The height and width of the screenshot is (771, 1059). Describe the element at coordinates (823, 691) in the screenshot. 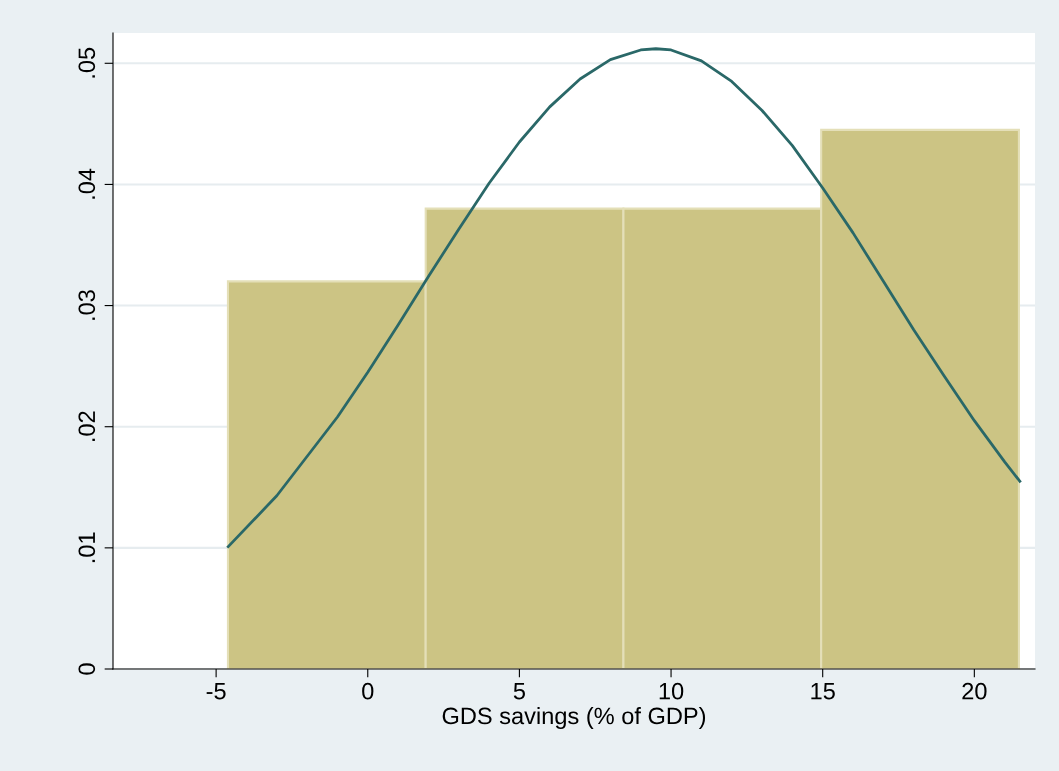

I see `x-tick-label: 15` at that location.